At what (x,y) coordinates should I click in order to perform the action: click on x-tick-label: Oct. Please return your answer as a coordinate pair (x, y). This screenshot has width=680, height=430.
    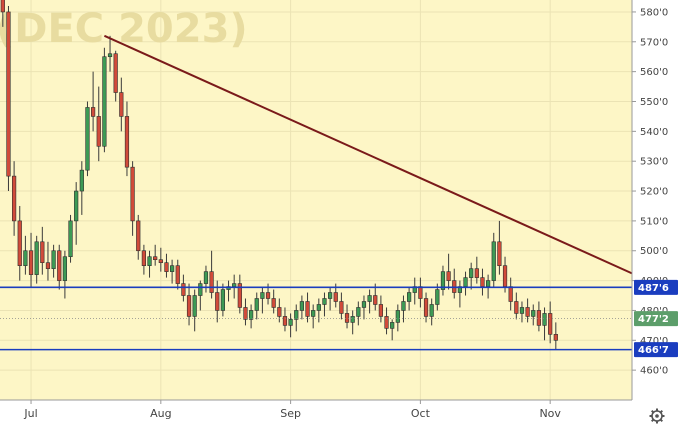
    Looking at the image, I should click on (421, 413).